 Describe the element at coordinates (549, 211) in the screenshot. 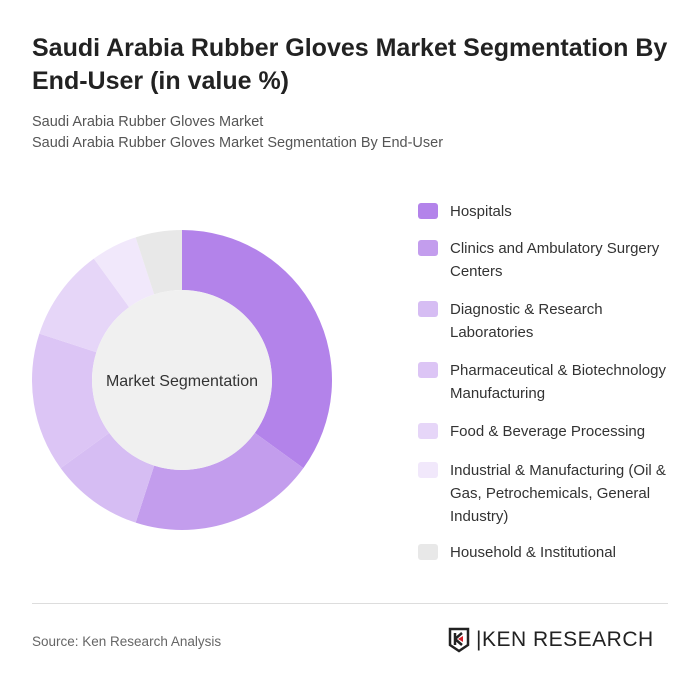

I see `legend-item: Hospitals` at that location.